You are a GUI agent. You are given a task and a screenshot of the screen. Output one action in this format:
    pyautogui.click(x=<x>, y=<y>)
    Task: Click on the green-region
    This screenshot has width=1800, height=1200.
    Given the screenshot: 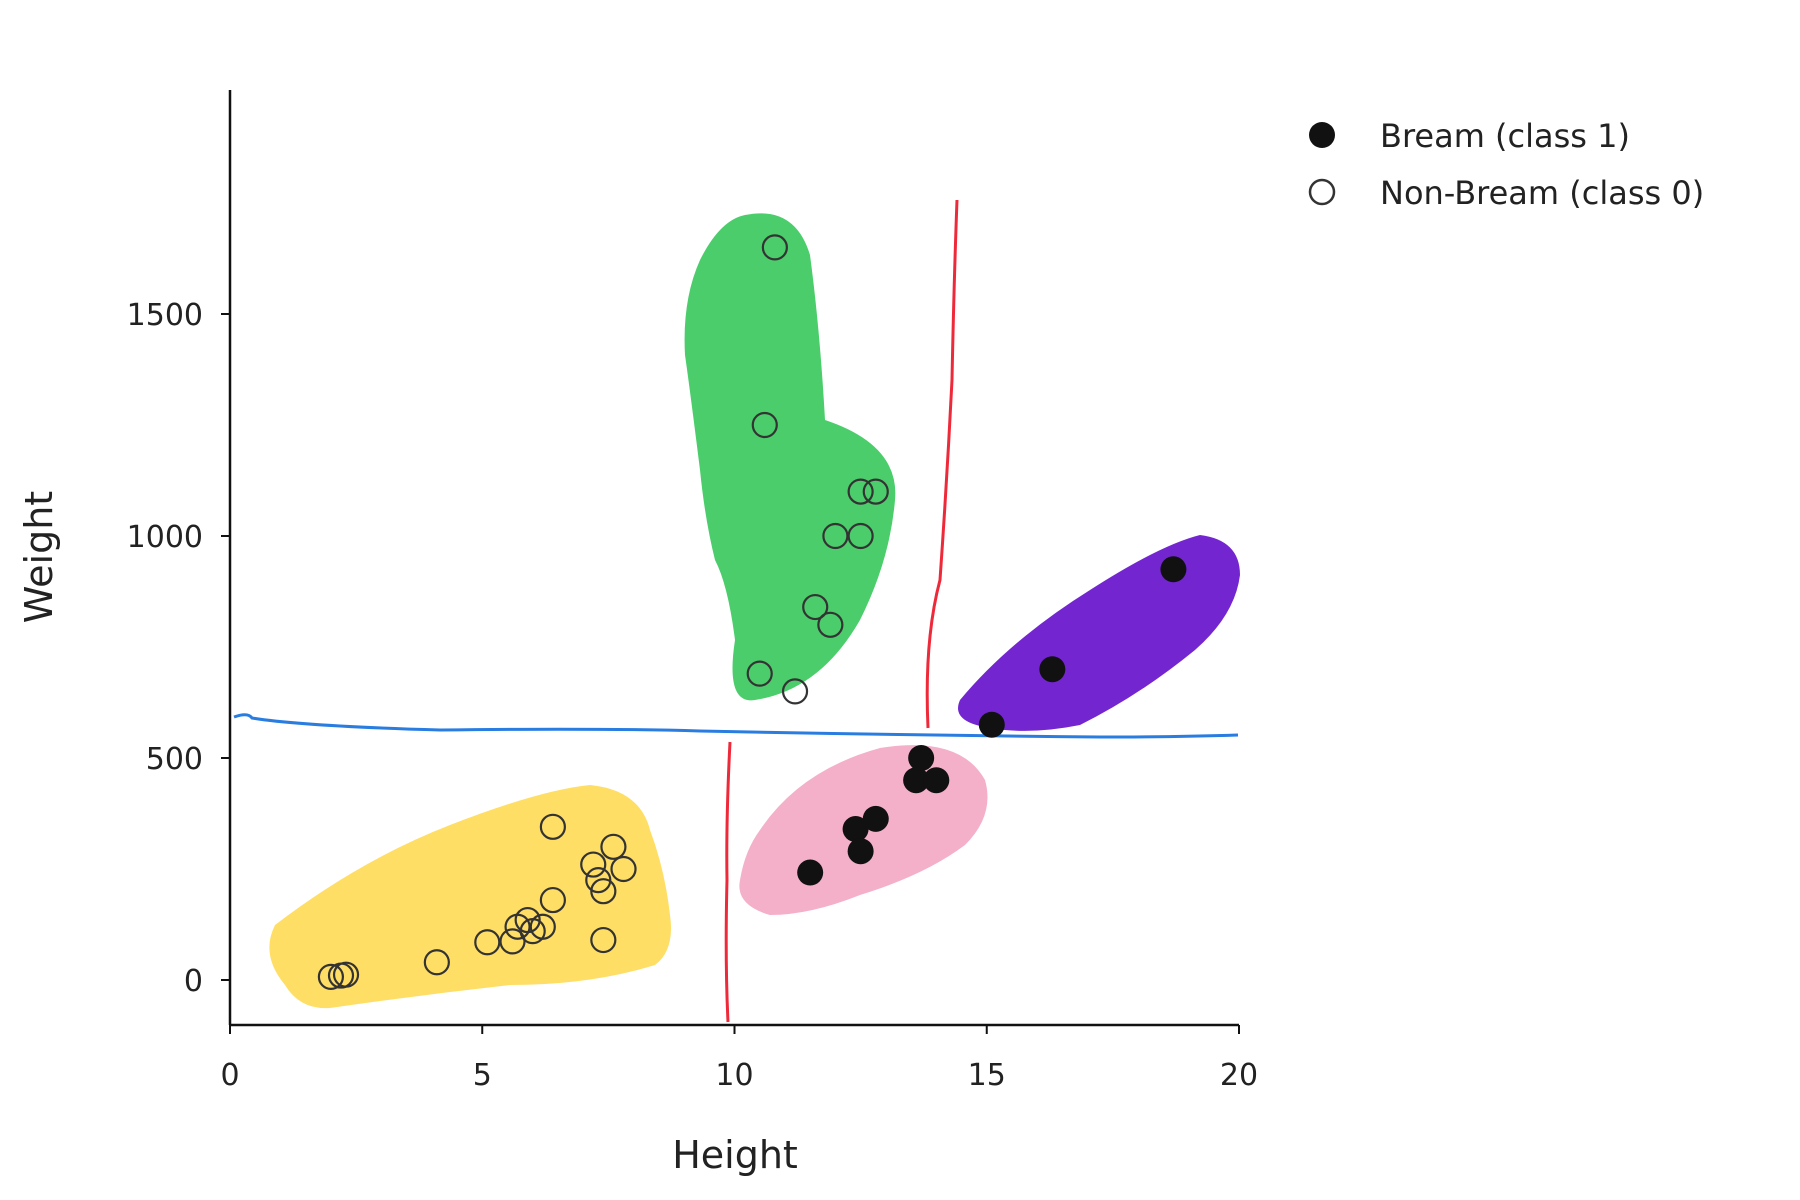 What is the action you would take?
    pyautogui.click(x=790, y=457)
    